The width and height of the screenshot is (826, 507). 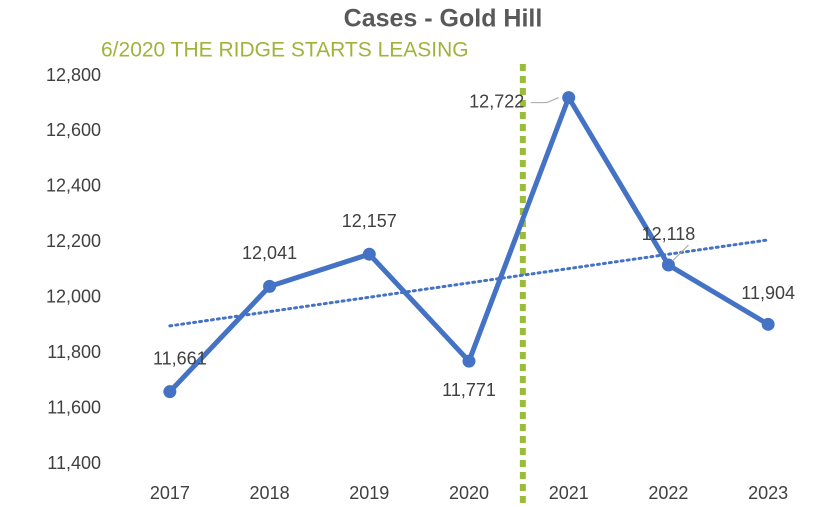 I want to click on y-tick-label: 11,400, so click(x=74, y=463).